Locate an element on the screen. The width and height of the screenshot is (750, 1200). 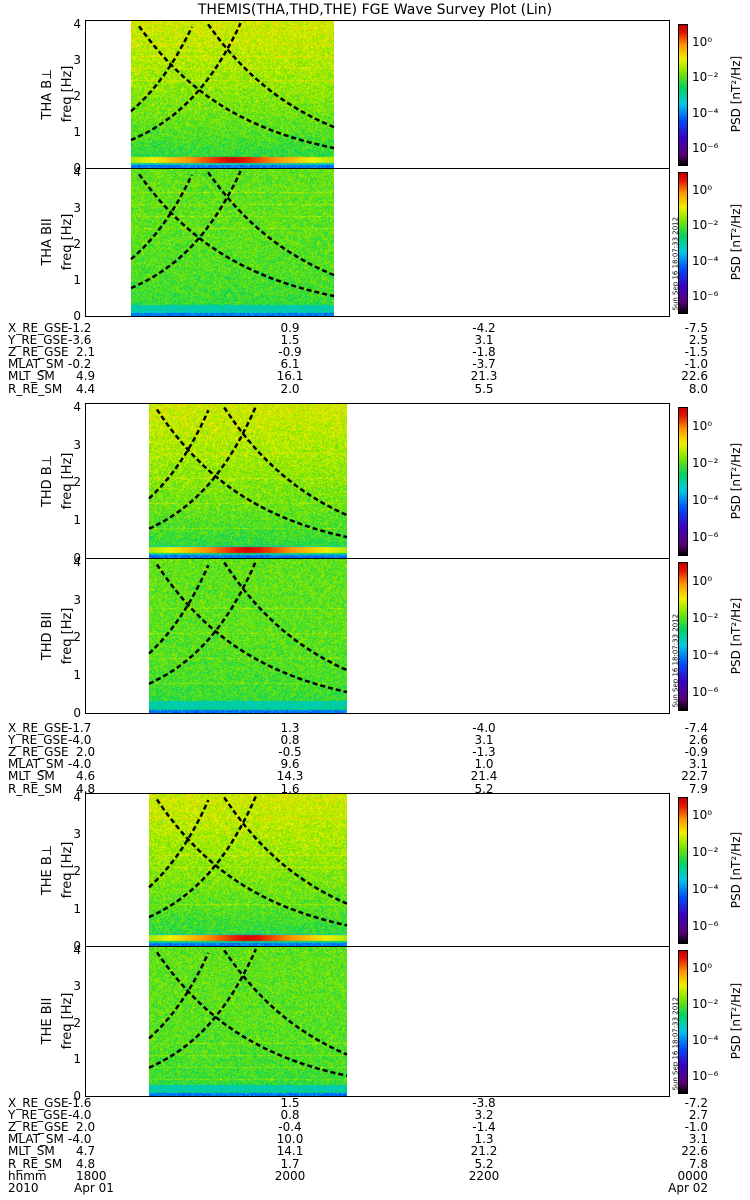
orbit-row-value: -4.2 is located at coordinates (484, 328).